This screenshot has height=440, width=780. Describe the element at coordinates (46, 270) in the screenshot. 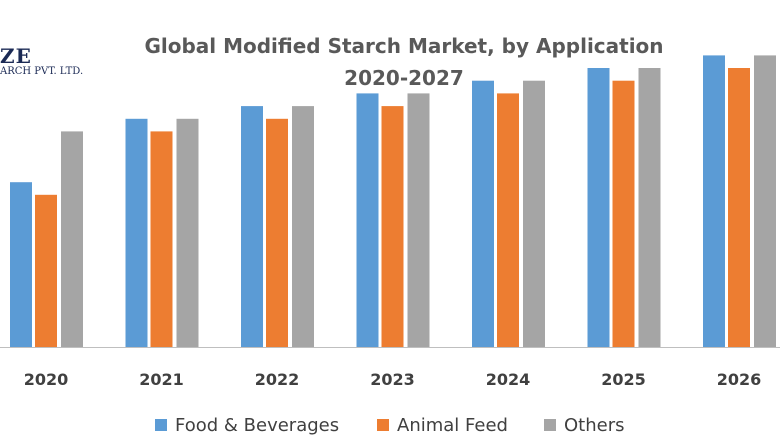

I see `bar-animal-feed-2020` at that location.